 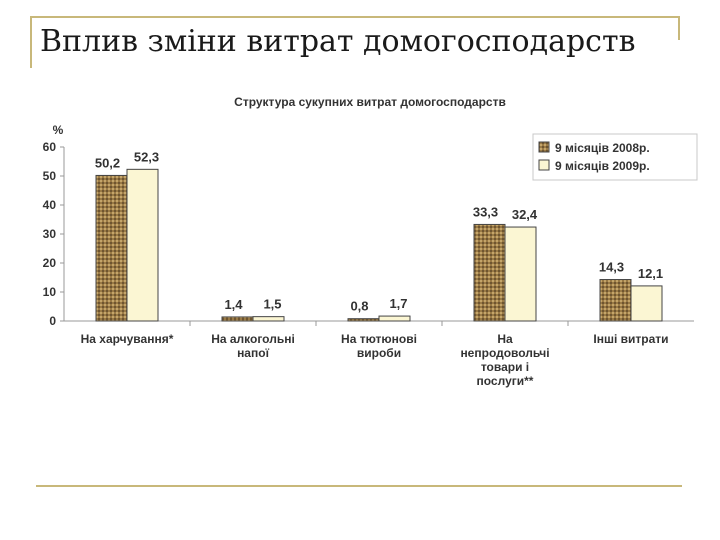 I want to click on y-axis-unit-label: %, so click(x=58, y=130).